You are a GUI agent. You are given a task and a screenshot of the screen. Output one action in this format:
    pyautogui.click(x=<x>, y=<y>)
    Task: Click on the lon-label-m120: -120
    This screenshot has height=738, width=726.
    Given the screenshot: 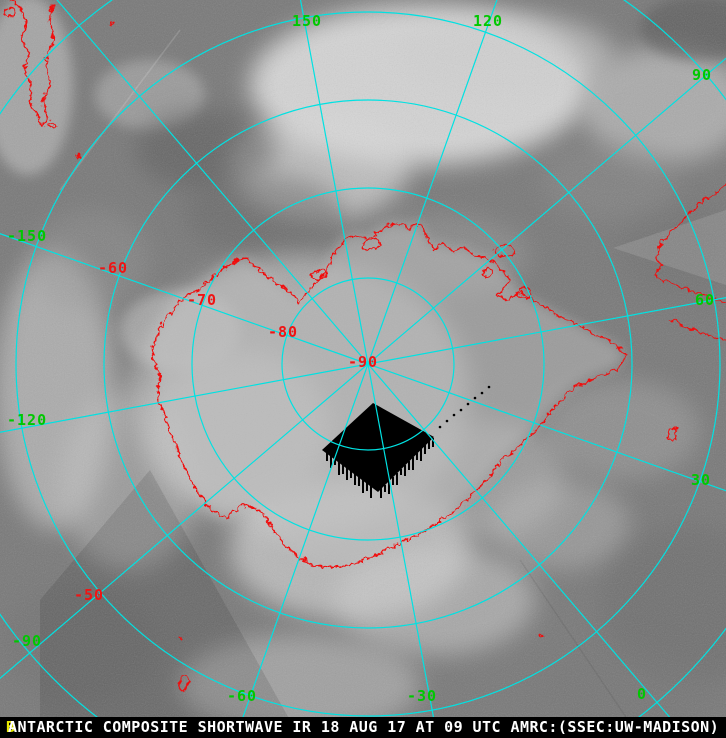 What is the action you would take?
    pyautogui.click(x=27, y=420)
    